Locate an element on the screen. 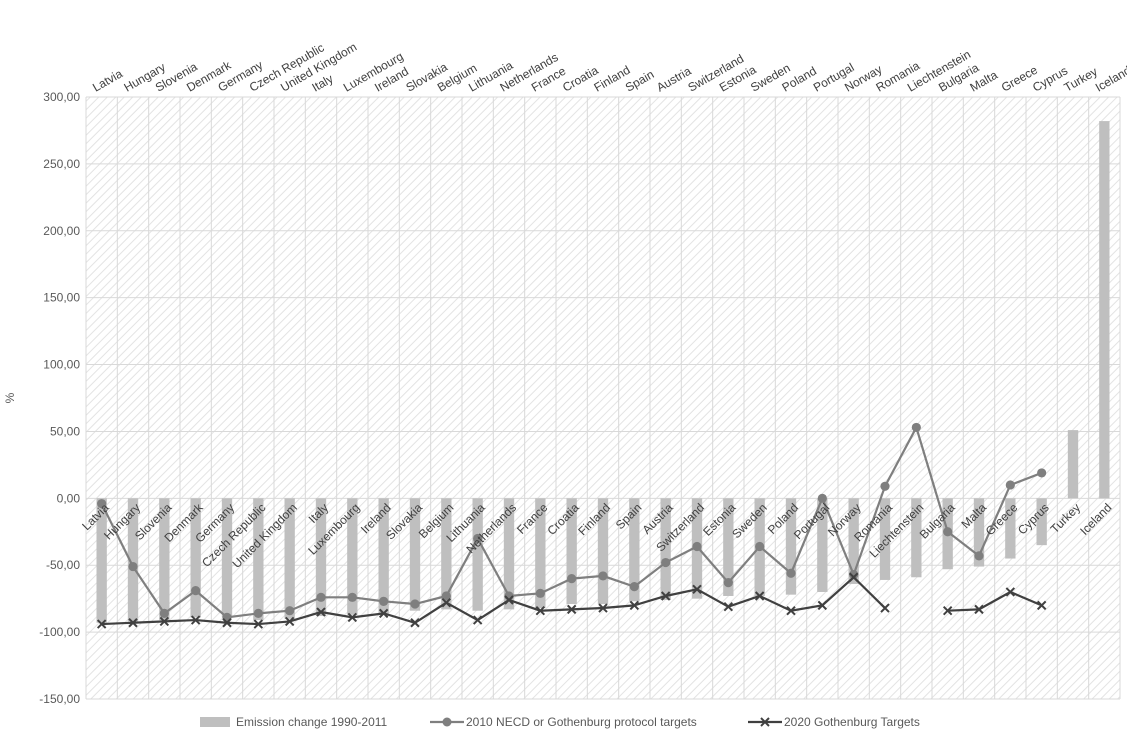 This screenshot has height=735, width=1127. y-tick-label: 300,00 is located at coordinates (61, 97).